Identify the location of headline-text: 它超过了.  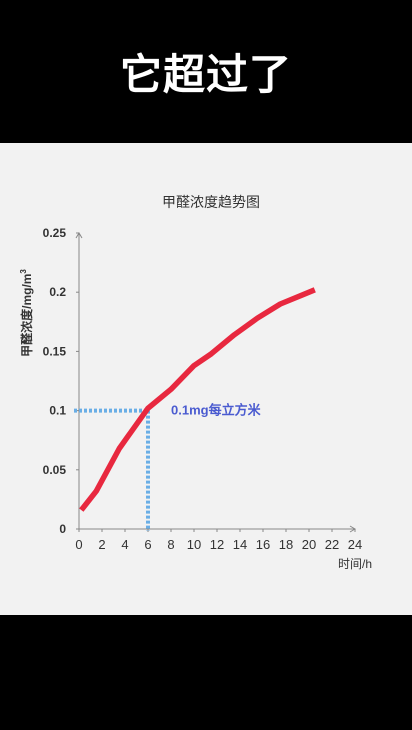
(205, 74).